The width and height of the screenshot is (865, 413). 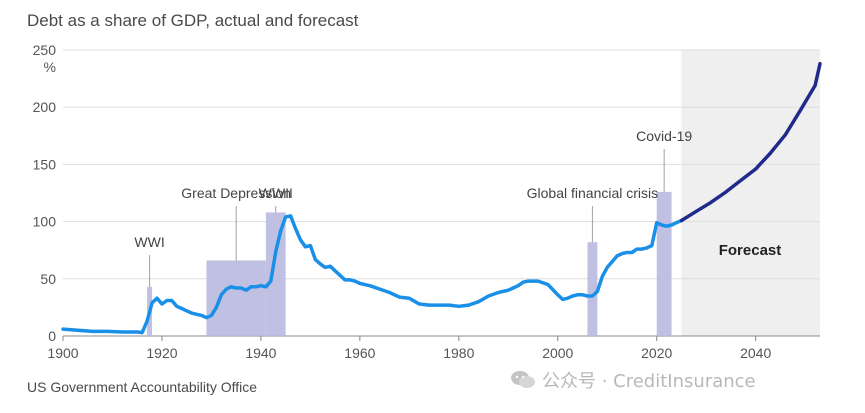 What do you see at coordinates (557, 353) in the screenshot?
I see `x-tick-label: 2000` at bounding box center [557, 353].